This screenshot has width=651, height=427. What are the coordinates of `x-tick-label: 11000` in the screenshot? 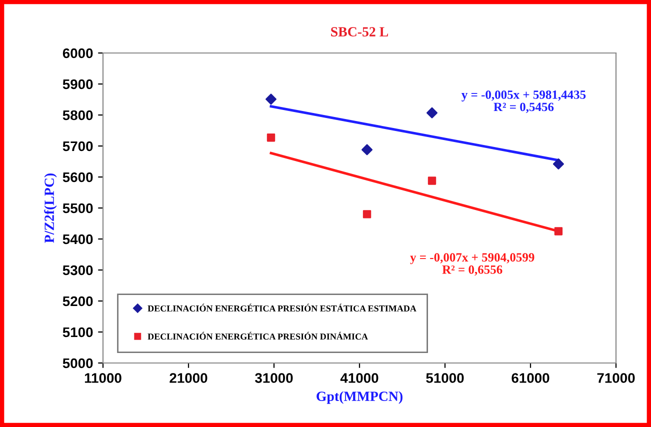 It's located at (103, 378).